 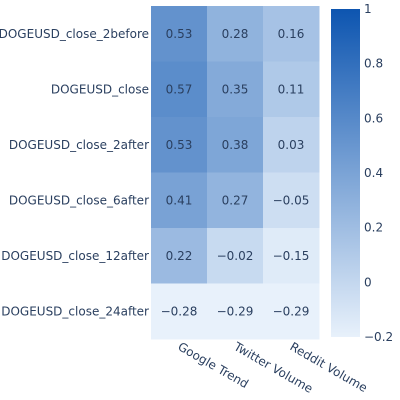 I want to click on heatmap-cell-value: 0.22, so click(x=179, y=256).